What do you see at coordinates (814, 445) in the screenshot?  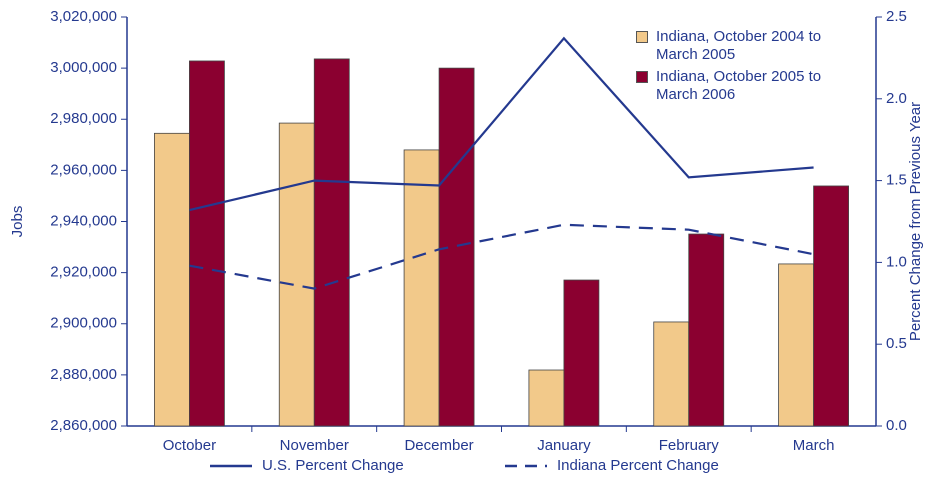 I see `x-tick-label: March` at bounding box center [814, 445].